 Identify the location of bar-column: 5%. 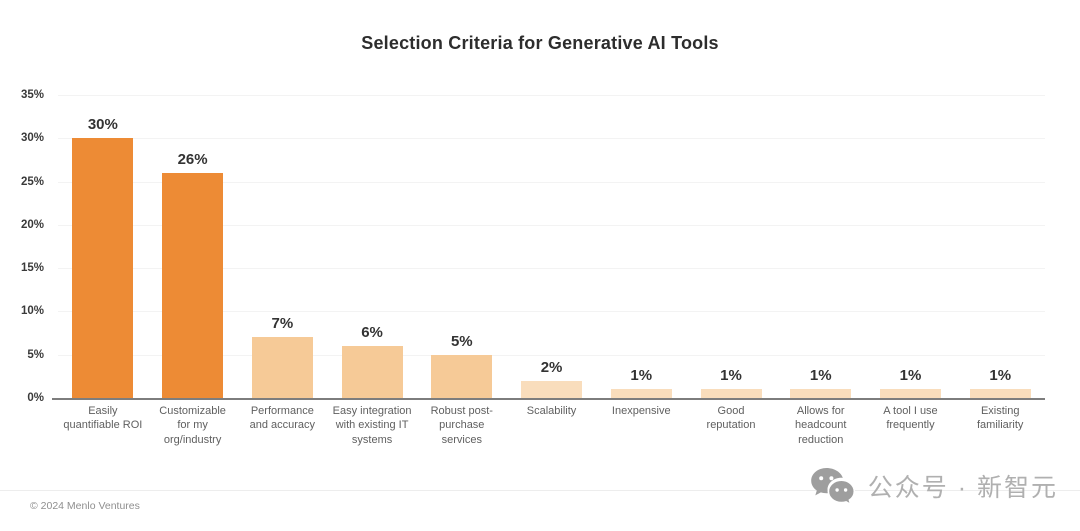
(462, 246).